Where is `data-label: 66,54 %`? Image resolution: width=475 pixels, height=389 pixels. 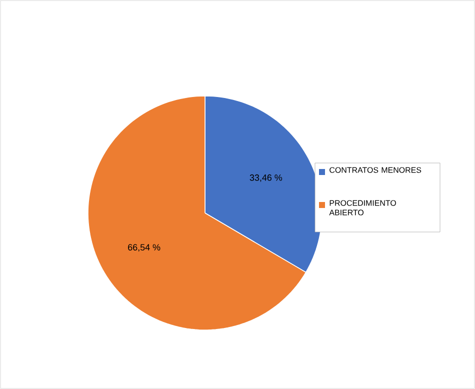 data-label: 66,54 % is located at coordinates (144, 248).